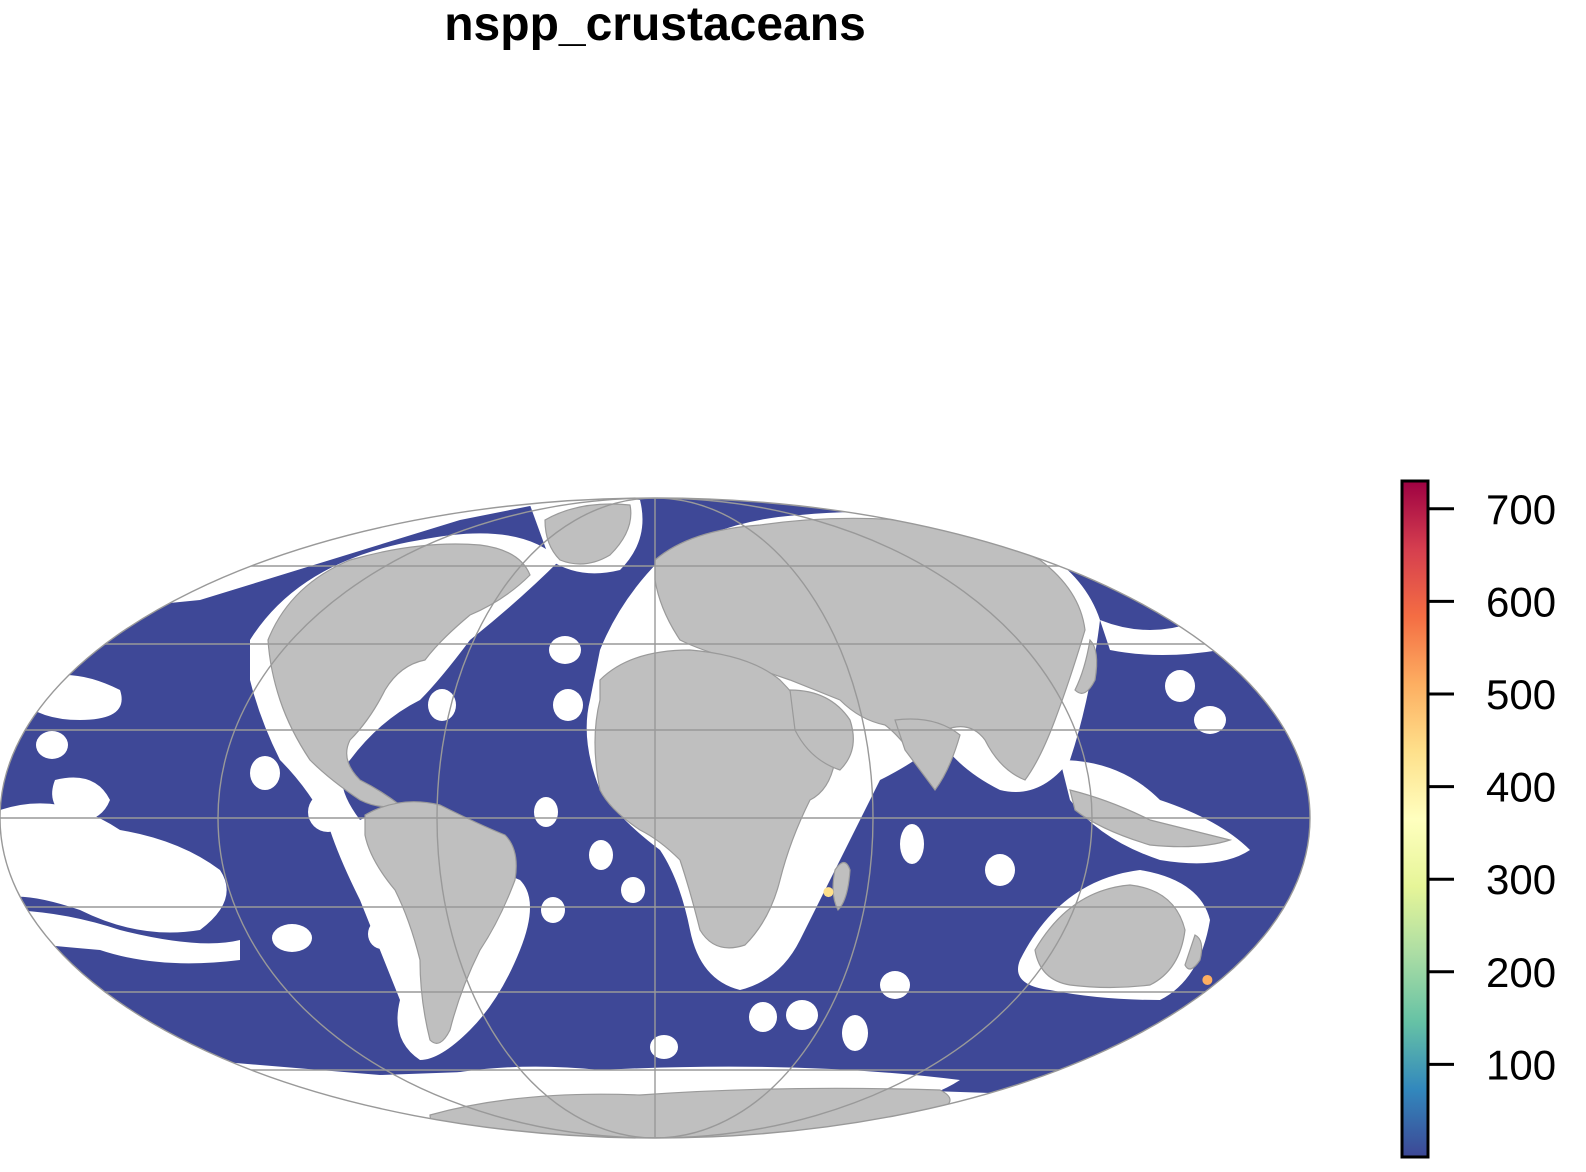 The height and width of the screenshot is (1172, 1586). What do you see at coordinates (1521, 694) in the screenshot?
I see `legend-tick-label: 500` at bounding box center [1521, 694].